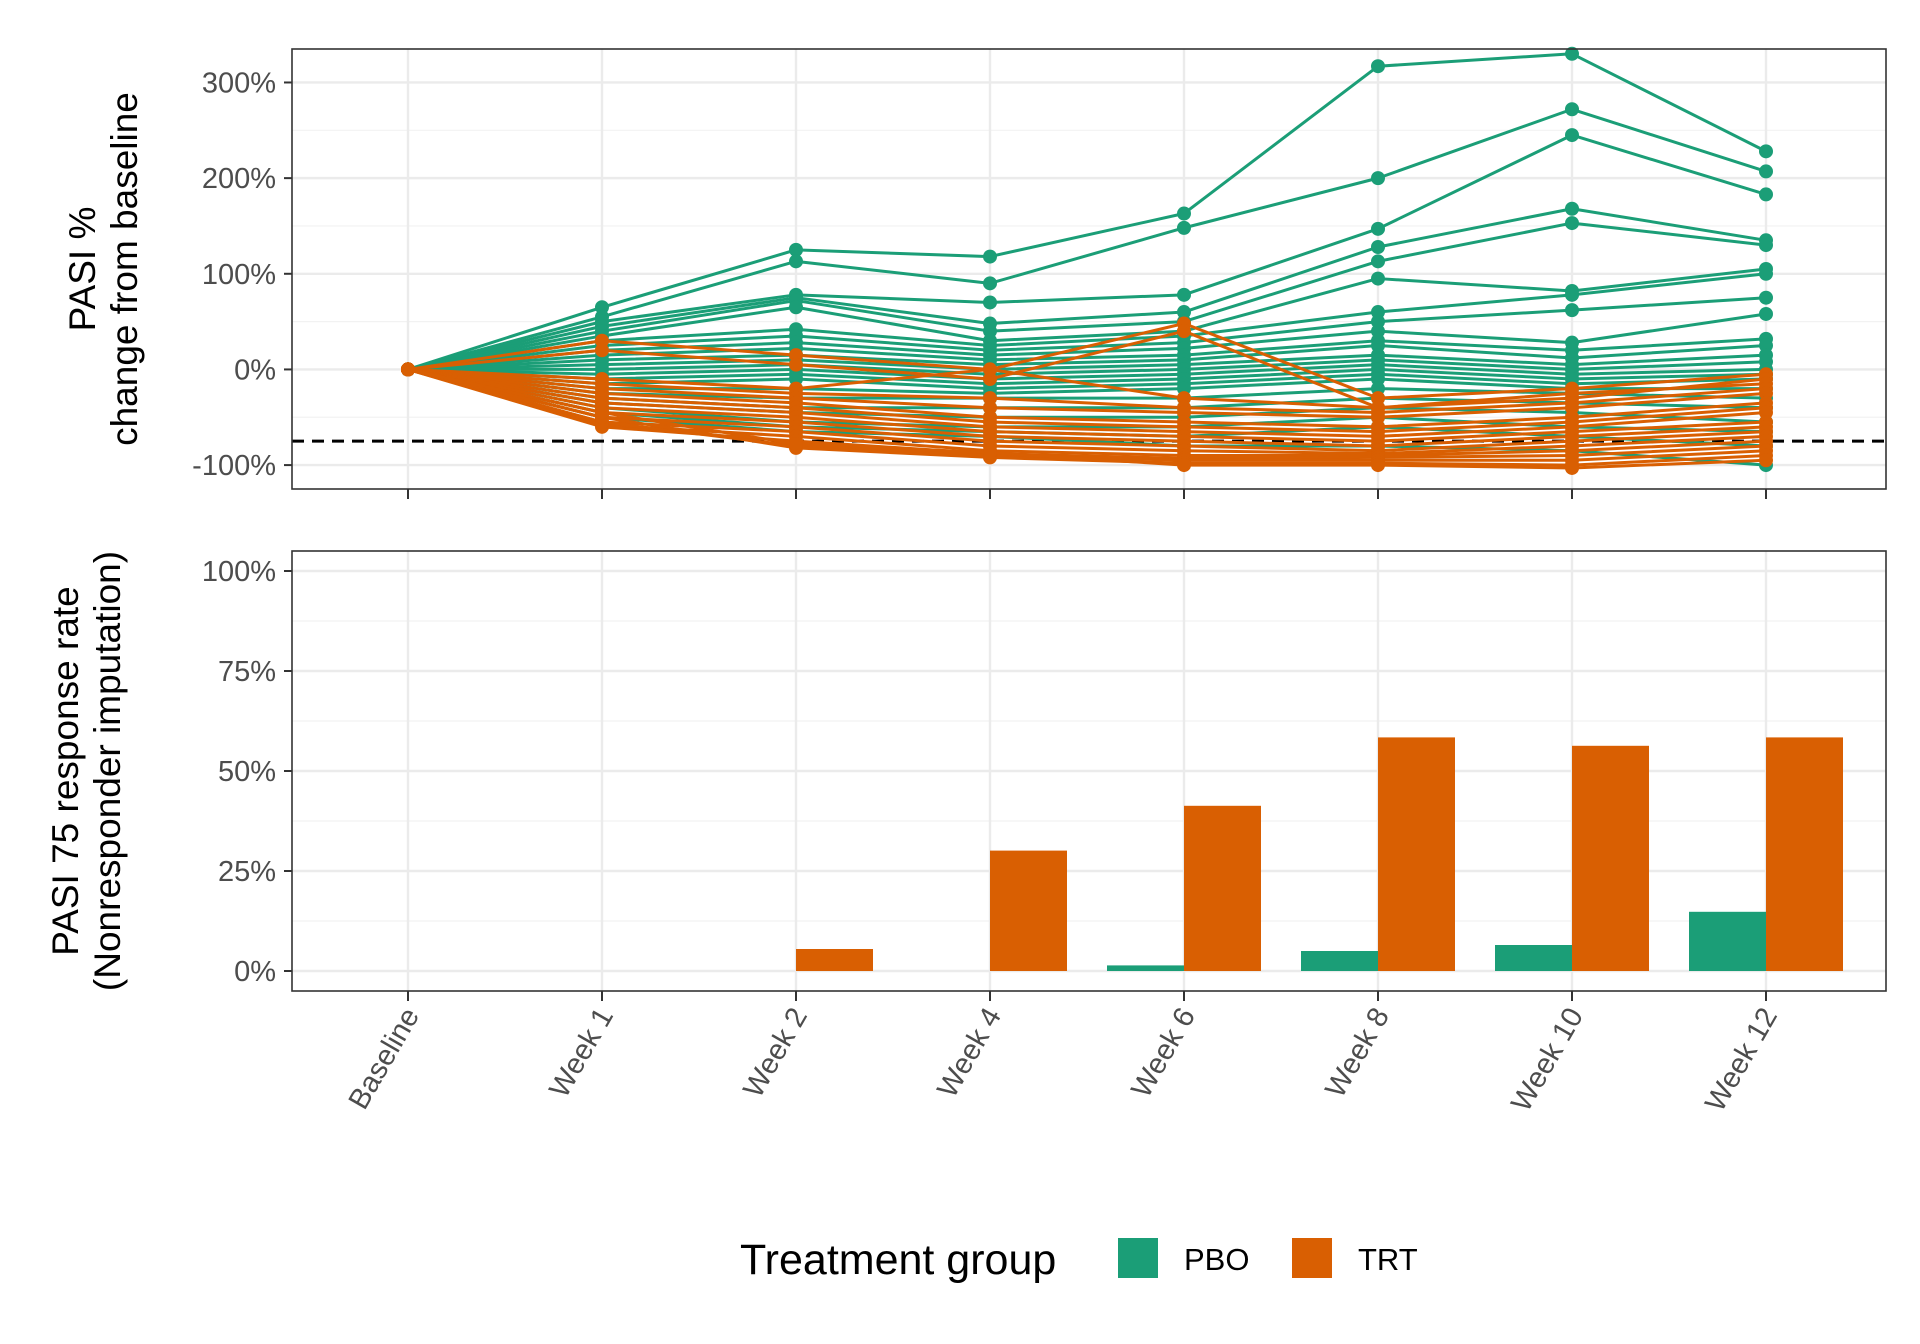 This screenshot has width=1920, height=1344. What do you see at coordinates (1138, 1258) in the screenshot?
I see `legend-key-pbo` at bounding box center [1138, 1258].